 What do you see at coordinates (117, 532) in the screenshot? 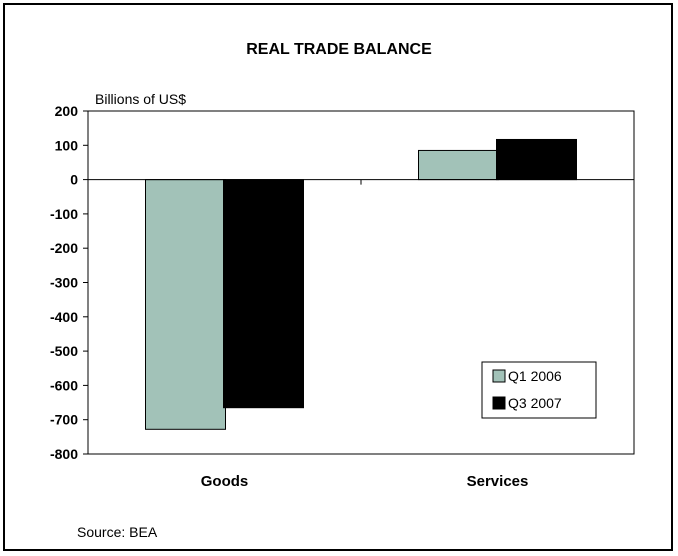
I see `source-note: Source: BEA` at bounding box center [117, 532].